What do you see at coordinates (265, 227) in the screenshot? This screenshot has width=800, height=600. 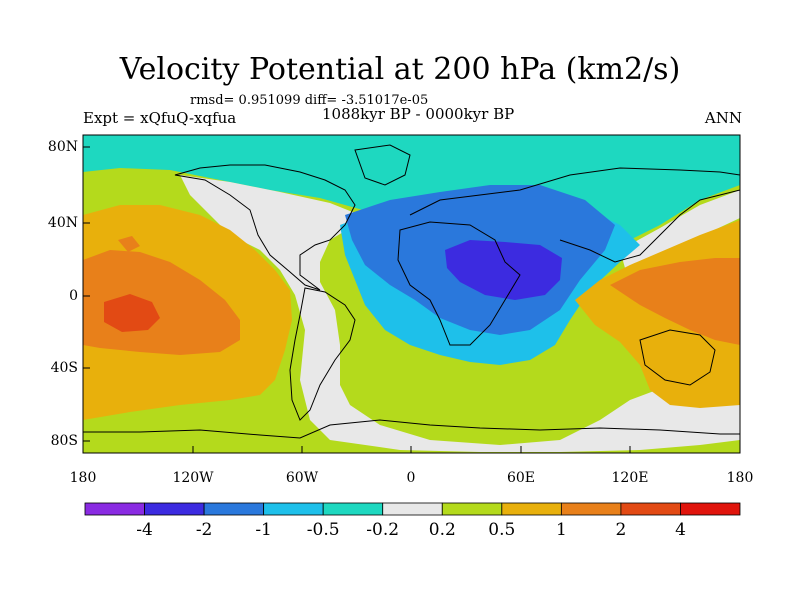 I see `coast-north-america` at bounding box center [265, 227].